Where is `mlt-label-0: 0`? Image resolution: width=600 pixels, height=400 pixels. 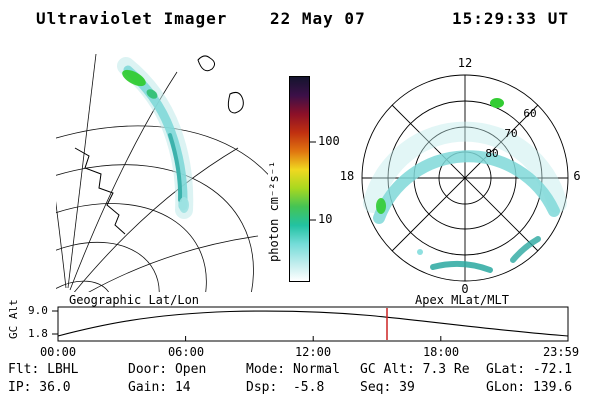 mlt-label-0: 0 is located at coordinates (465, 289).